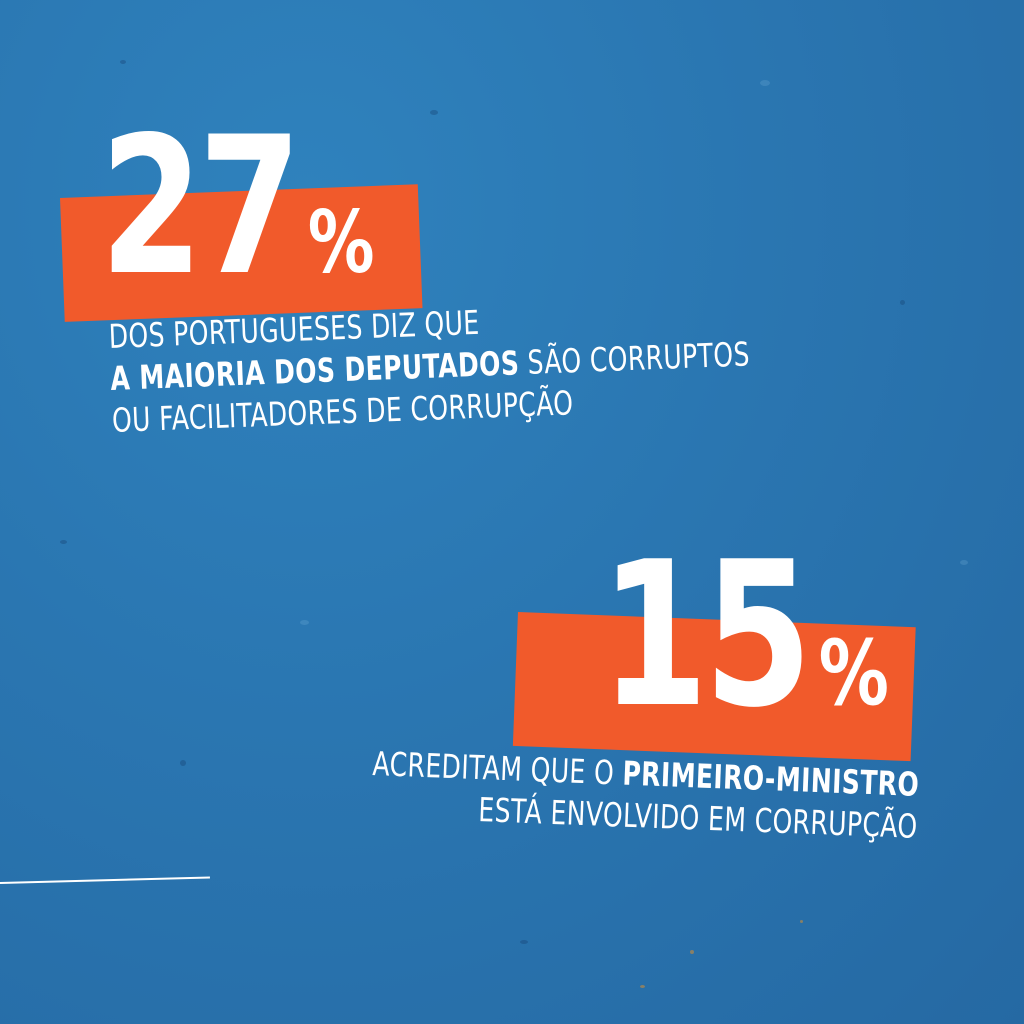  I want to click on stat1-percent-sign: %, so click(341, 243).